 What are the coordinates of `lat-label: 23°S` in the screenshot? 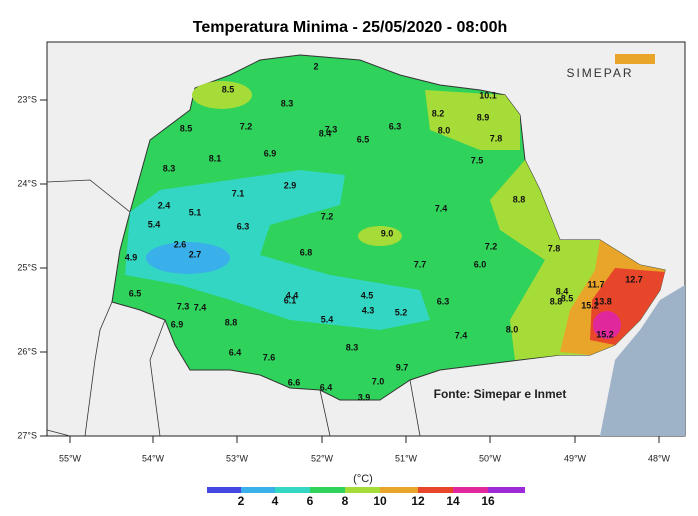 It's located at (27, 99).